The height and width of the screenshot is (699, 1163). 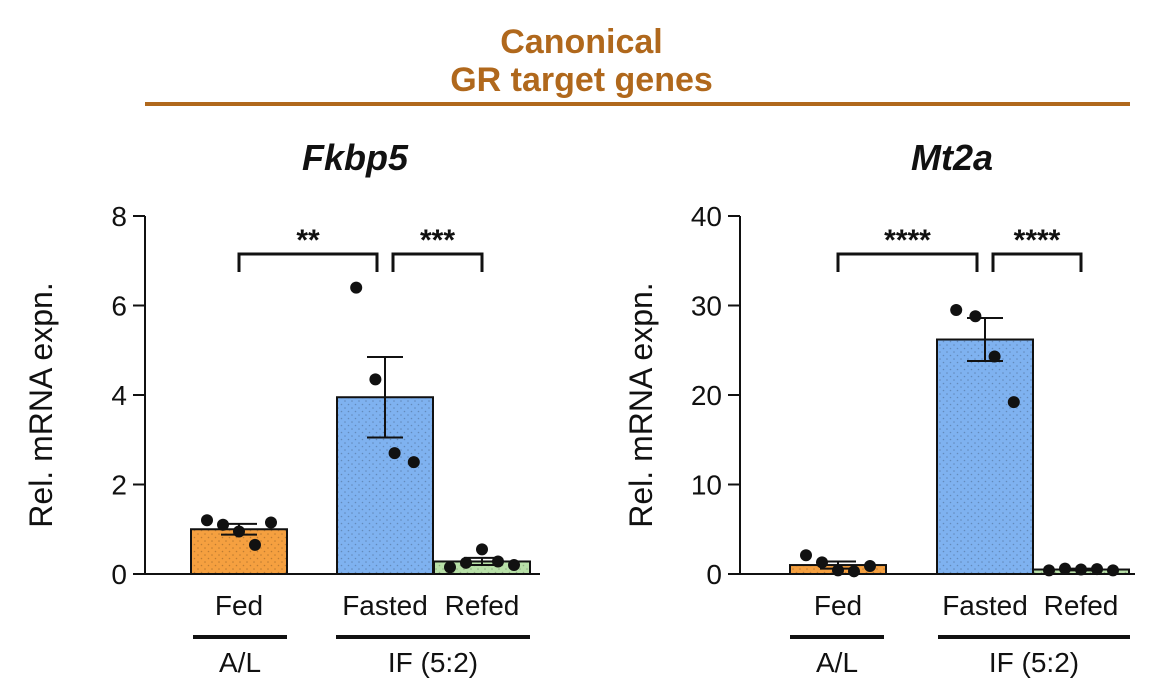 What do you see at coordinates (355, 157) in the screenshot?
I see `chart-title: Fkbp5` at bounding box center [355, 157].